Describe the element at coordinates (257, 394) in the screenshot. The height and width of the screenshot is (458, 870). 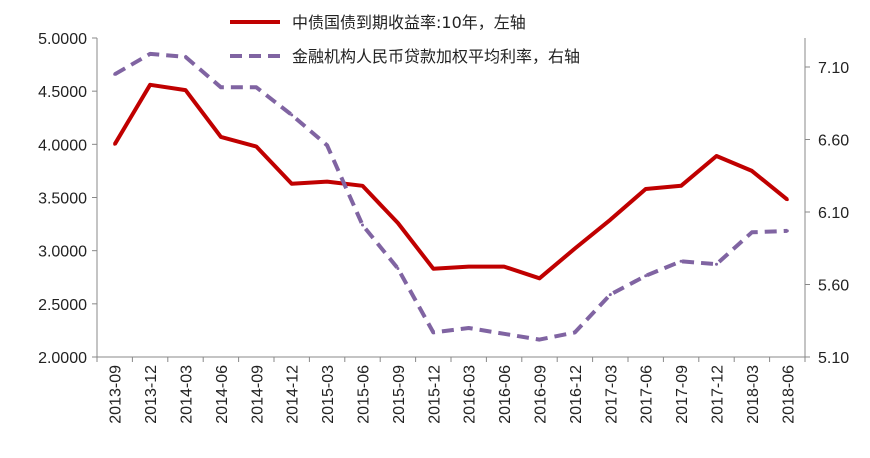
I see `x-tick-label: 2014-09` at that location.